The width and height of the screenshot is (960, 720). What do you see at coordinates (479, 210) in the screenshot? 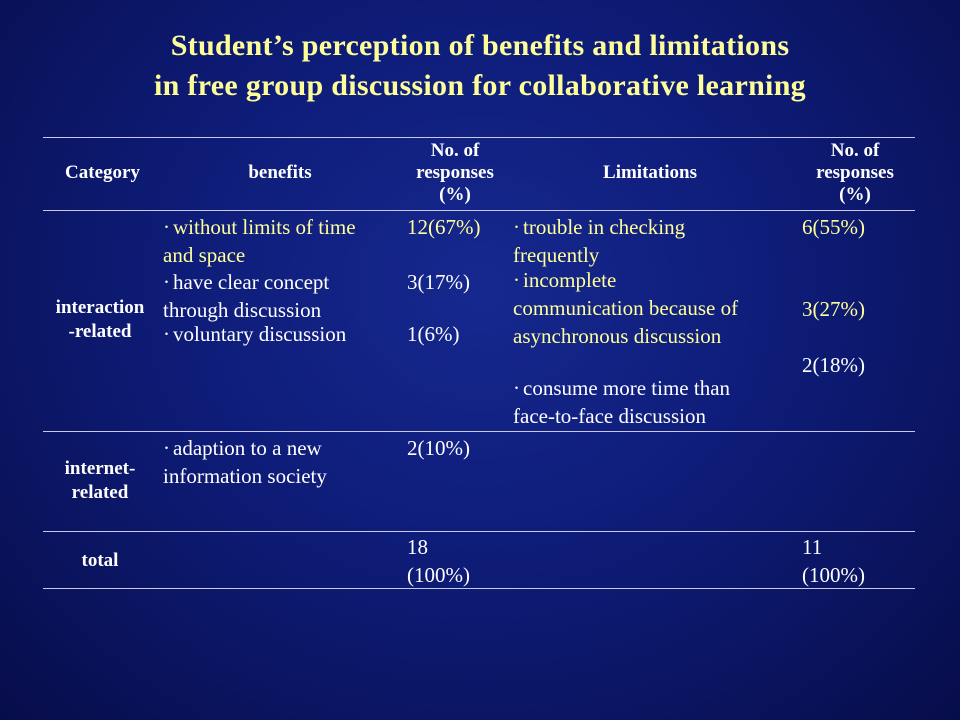
I see `header-bottom-rule` at bounding box center [479, 210].